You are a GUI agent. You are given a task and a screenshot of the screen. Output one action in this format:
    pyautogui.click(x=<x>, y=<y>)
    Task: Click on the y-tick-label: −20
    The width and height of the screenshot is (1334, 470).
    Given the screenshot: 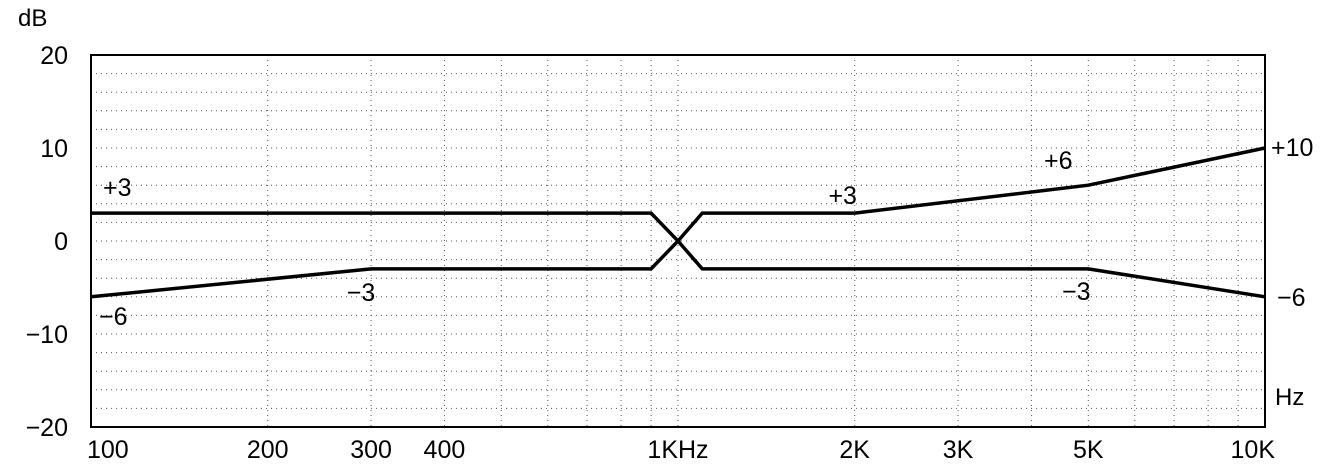 What is the action you would take?
    pyautogui.click(x=47, y=428)
    